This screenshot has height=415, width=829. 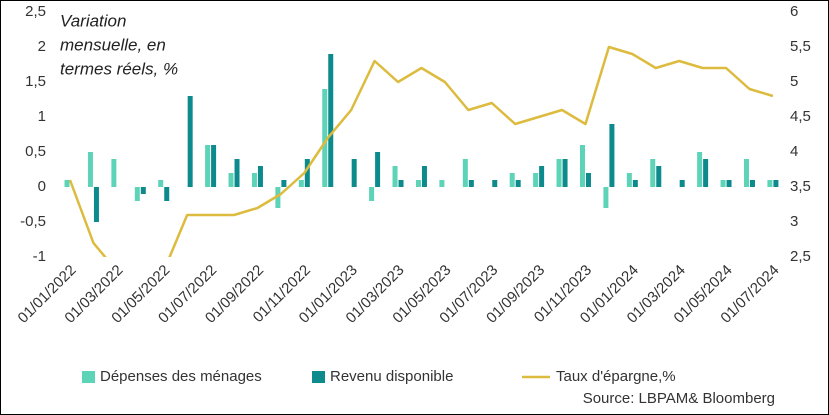 I want to click on title-line: Variation, so click(x=93, y=20).